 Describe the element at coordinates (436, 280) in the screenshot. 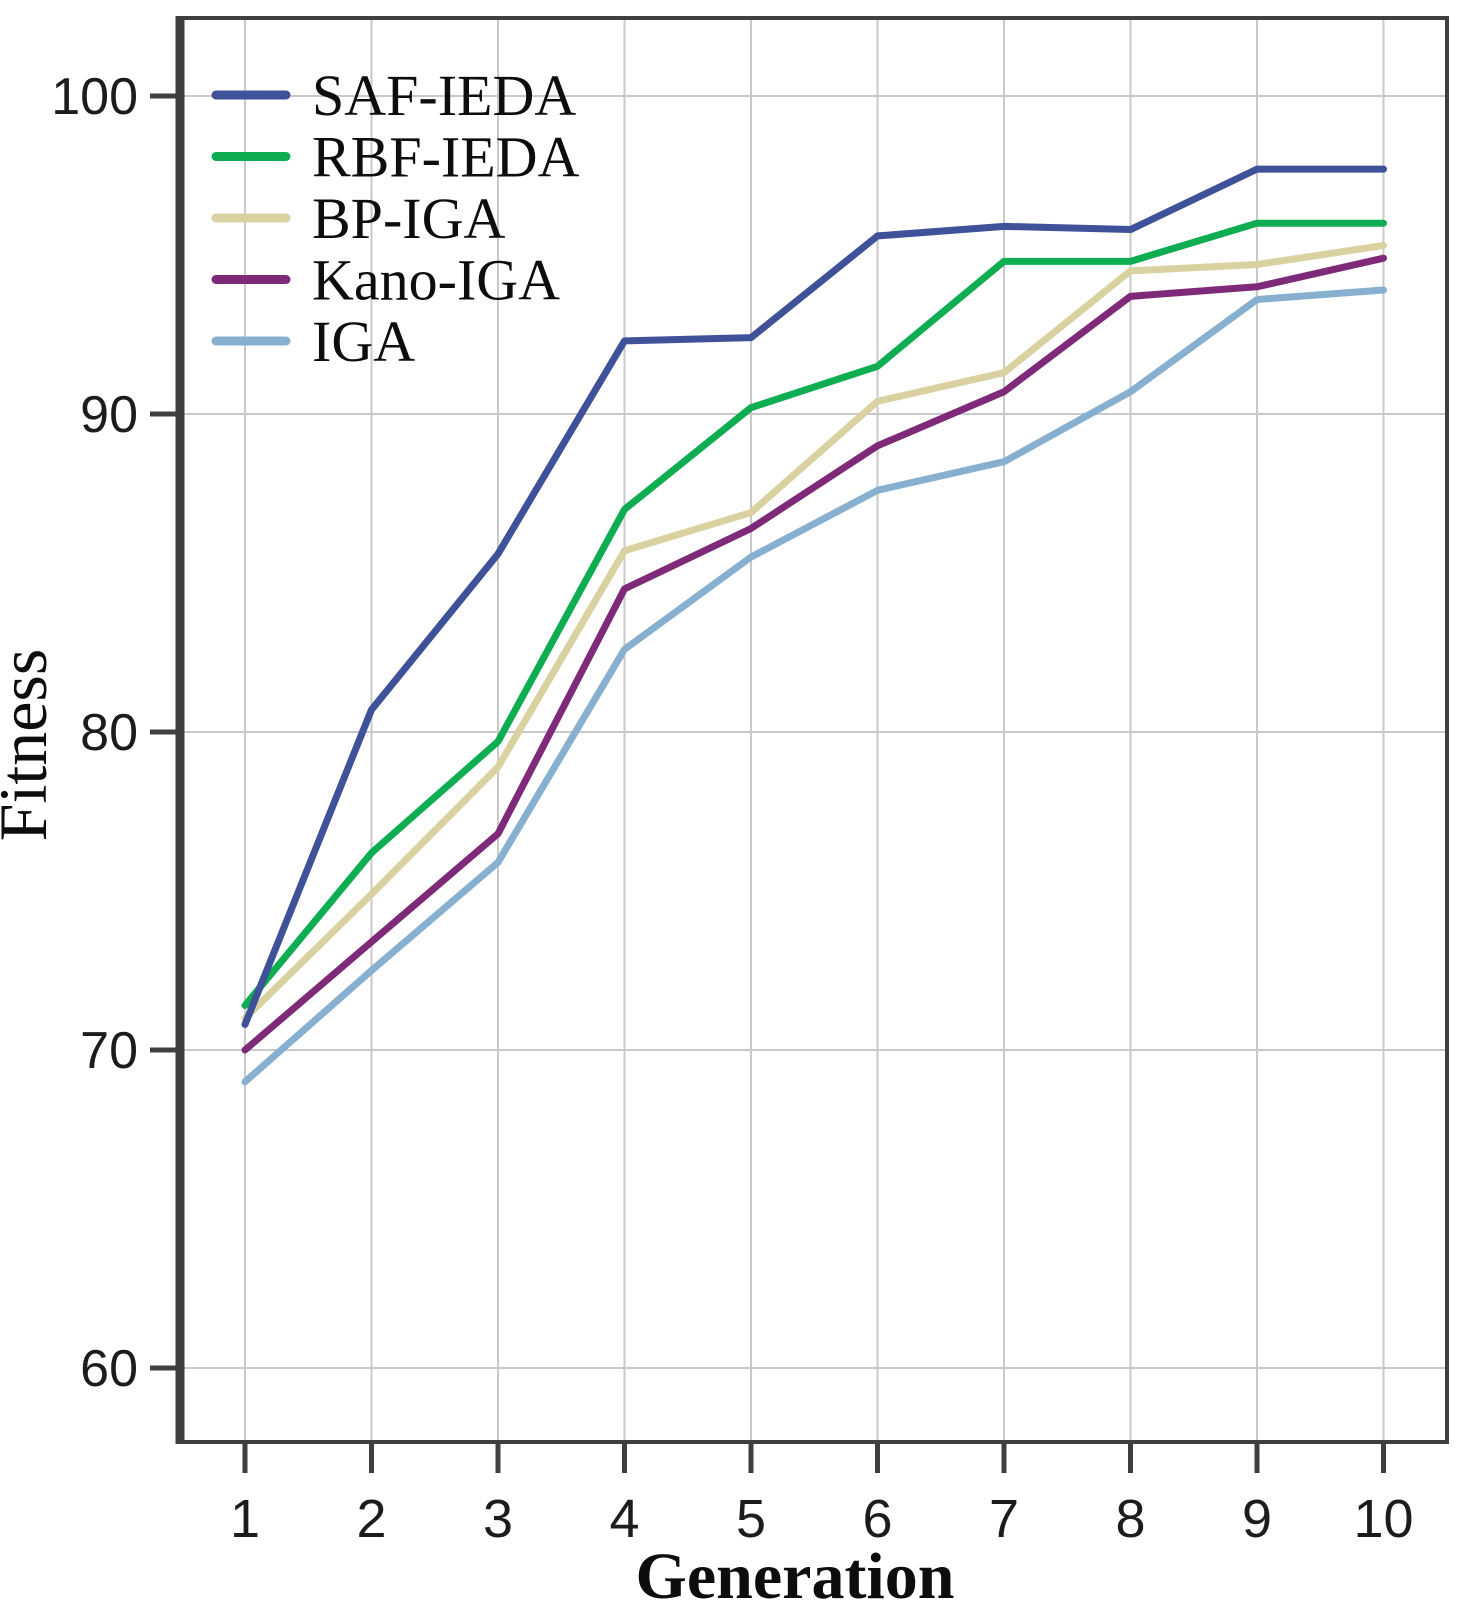

I see `legend-label: Kano-IGA` at that location.